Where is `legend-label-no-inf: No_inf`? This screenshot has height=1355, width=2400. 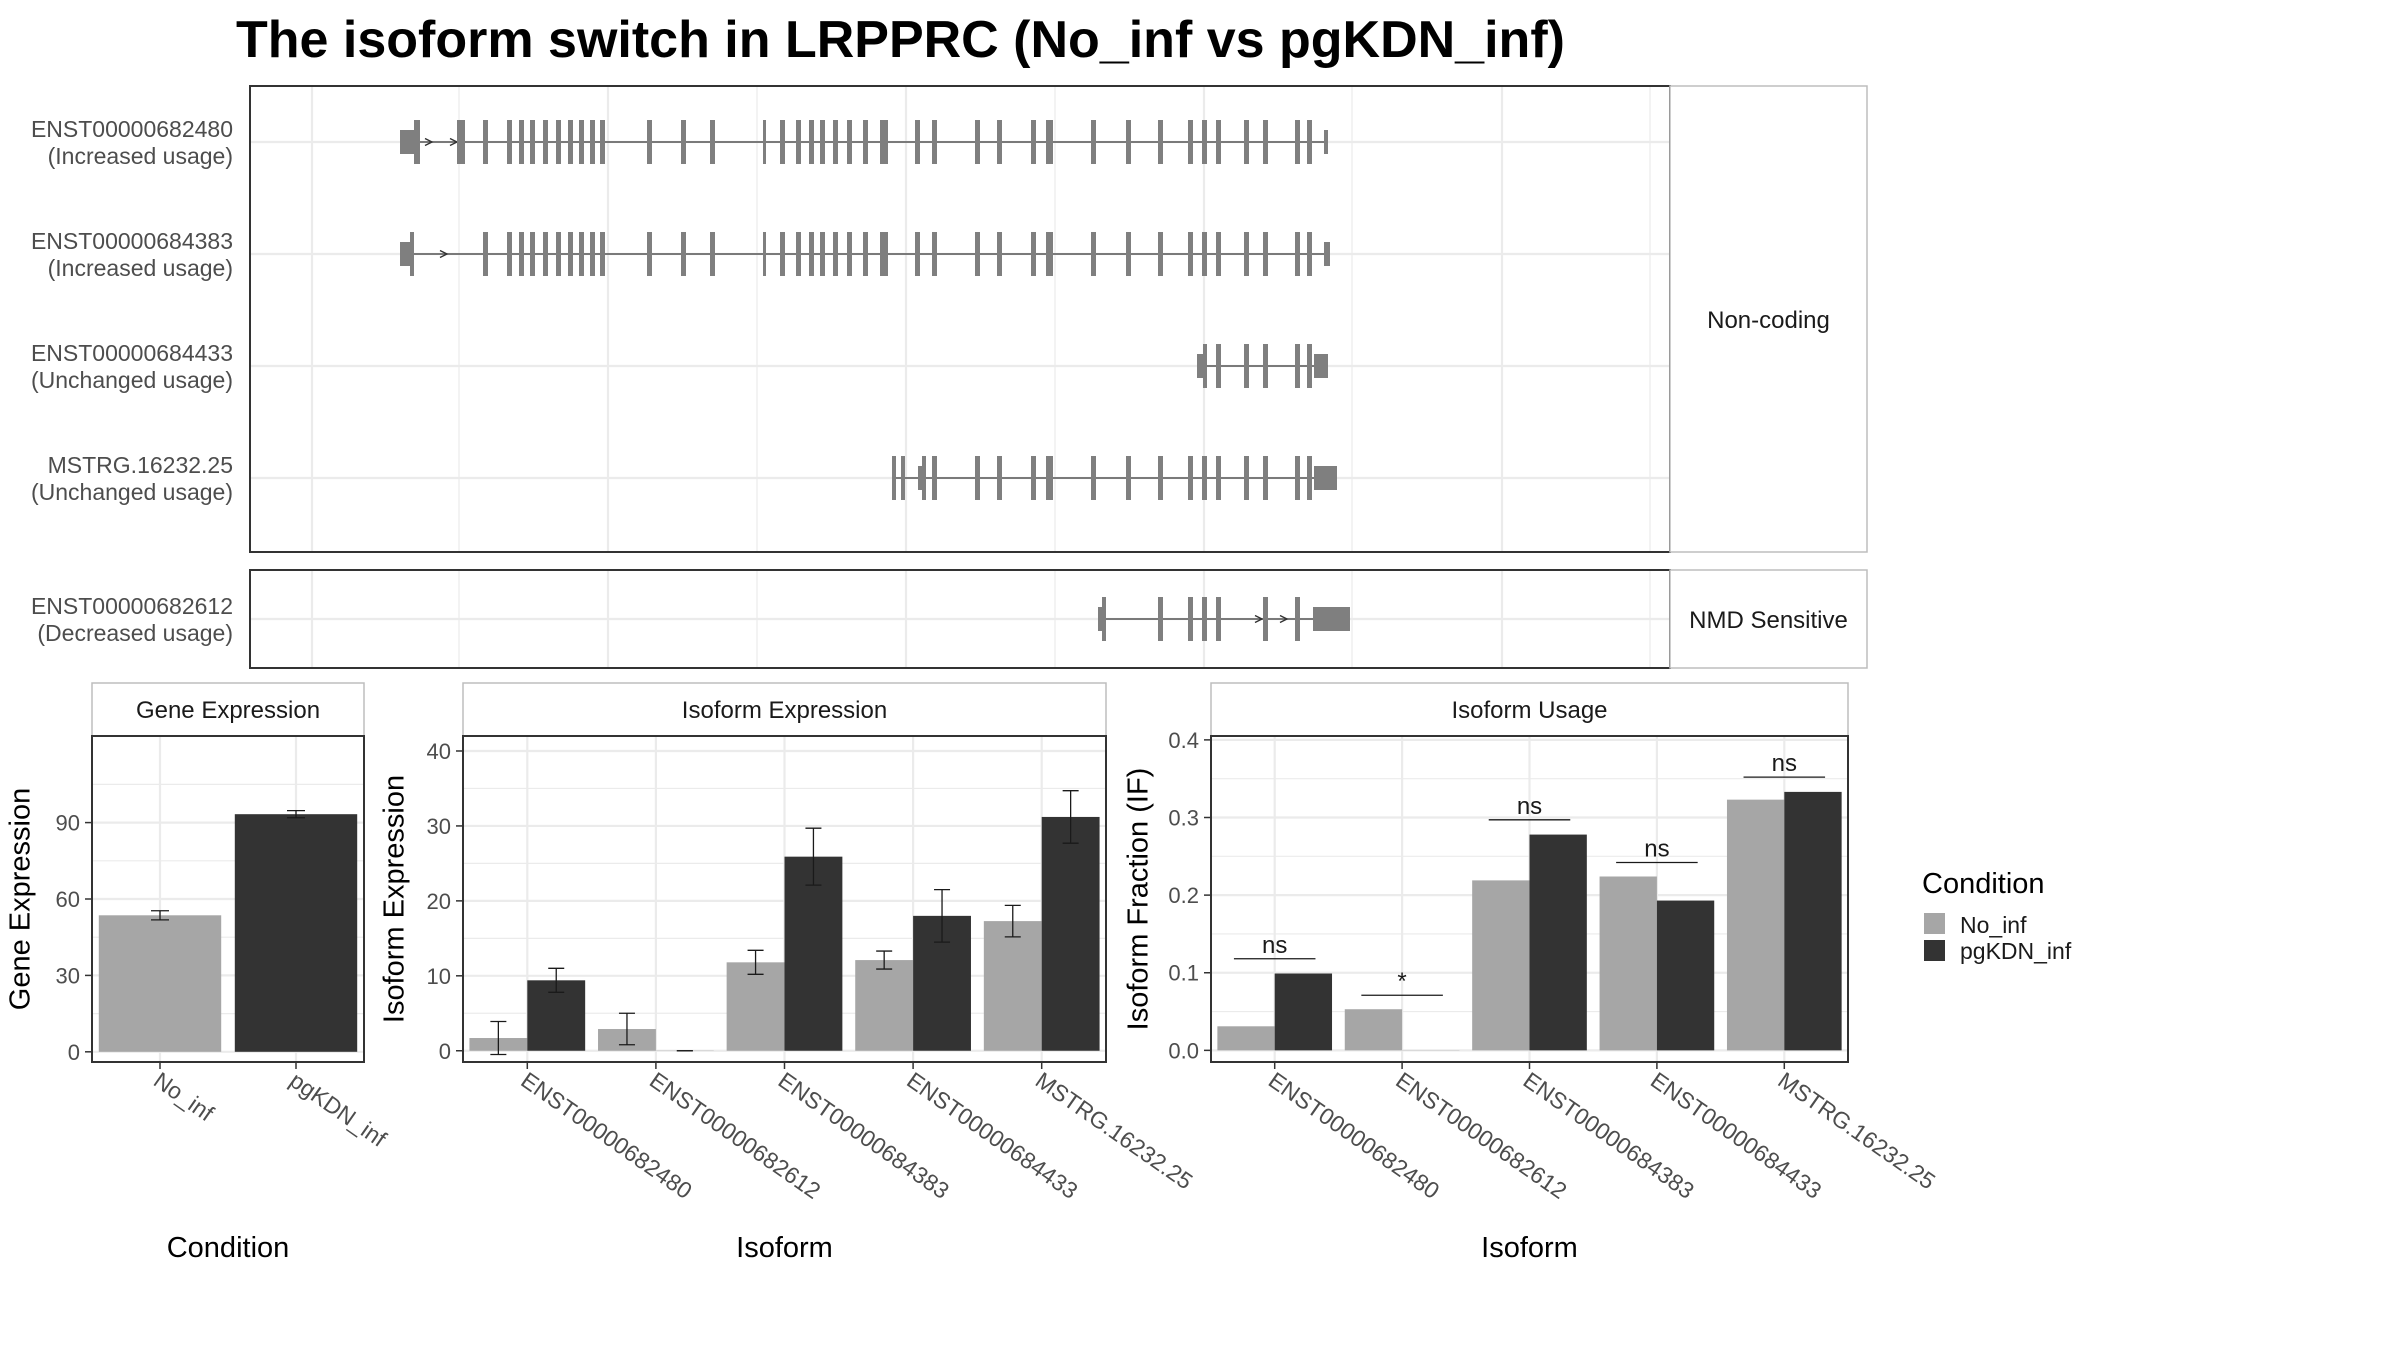 legend-label-no-inf: No_inf is located at coordinates (1993, 925).